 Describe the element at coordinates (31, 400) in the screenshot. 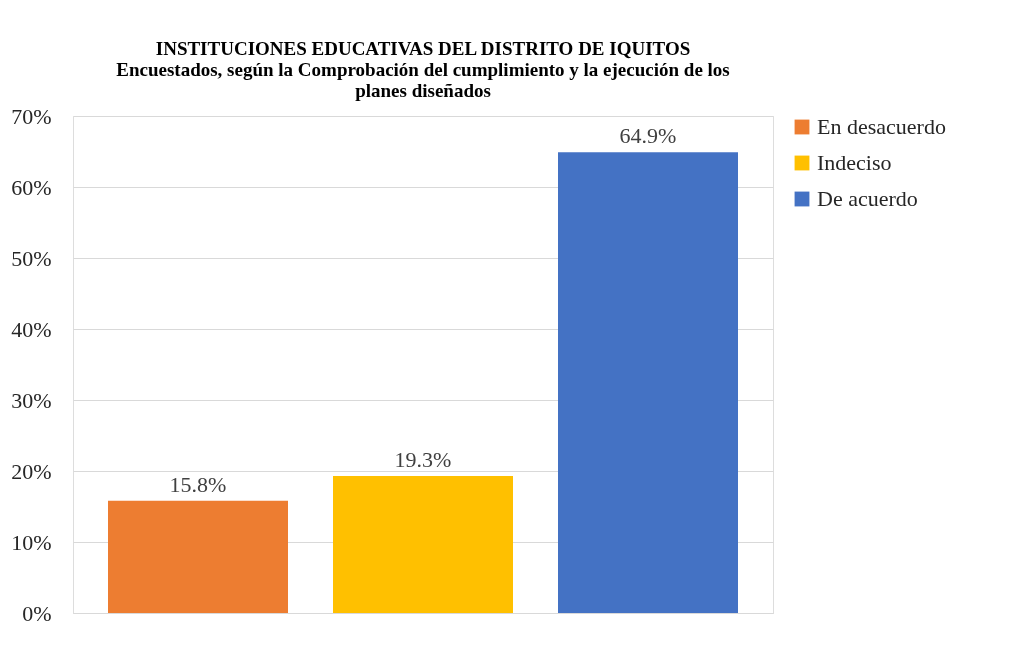

I see `y-tick-label: 30%` at that location.